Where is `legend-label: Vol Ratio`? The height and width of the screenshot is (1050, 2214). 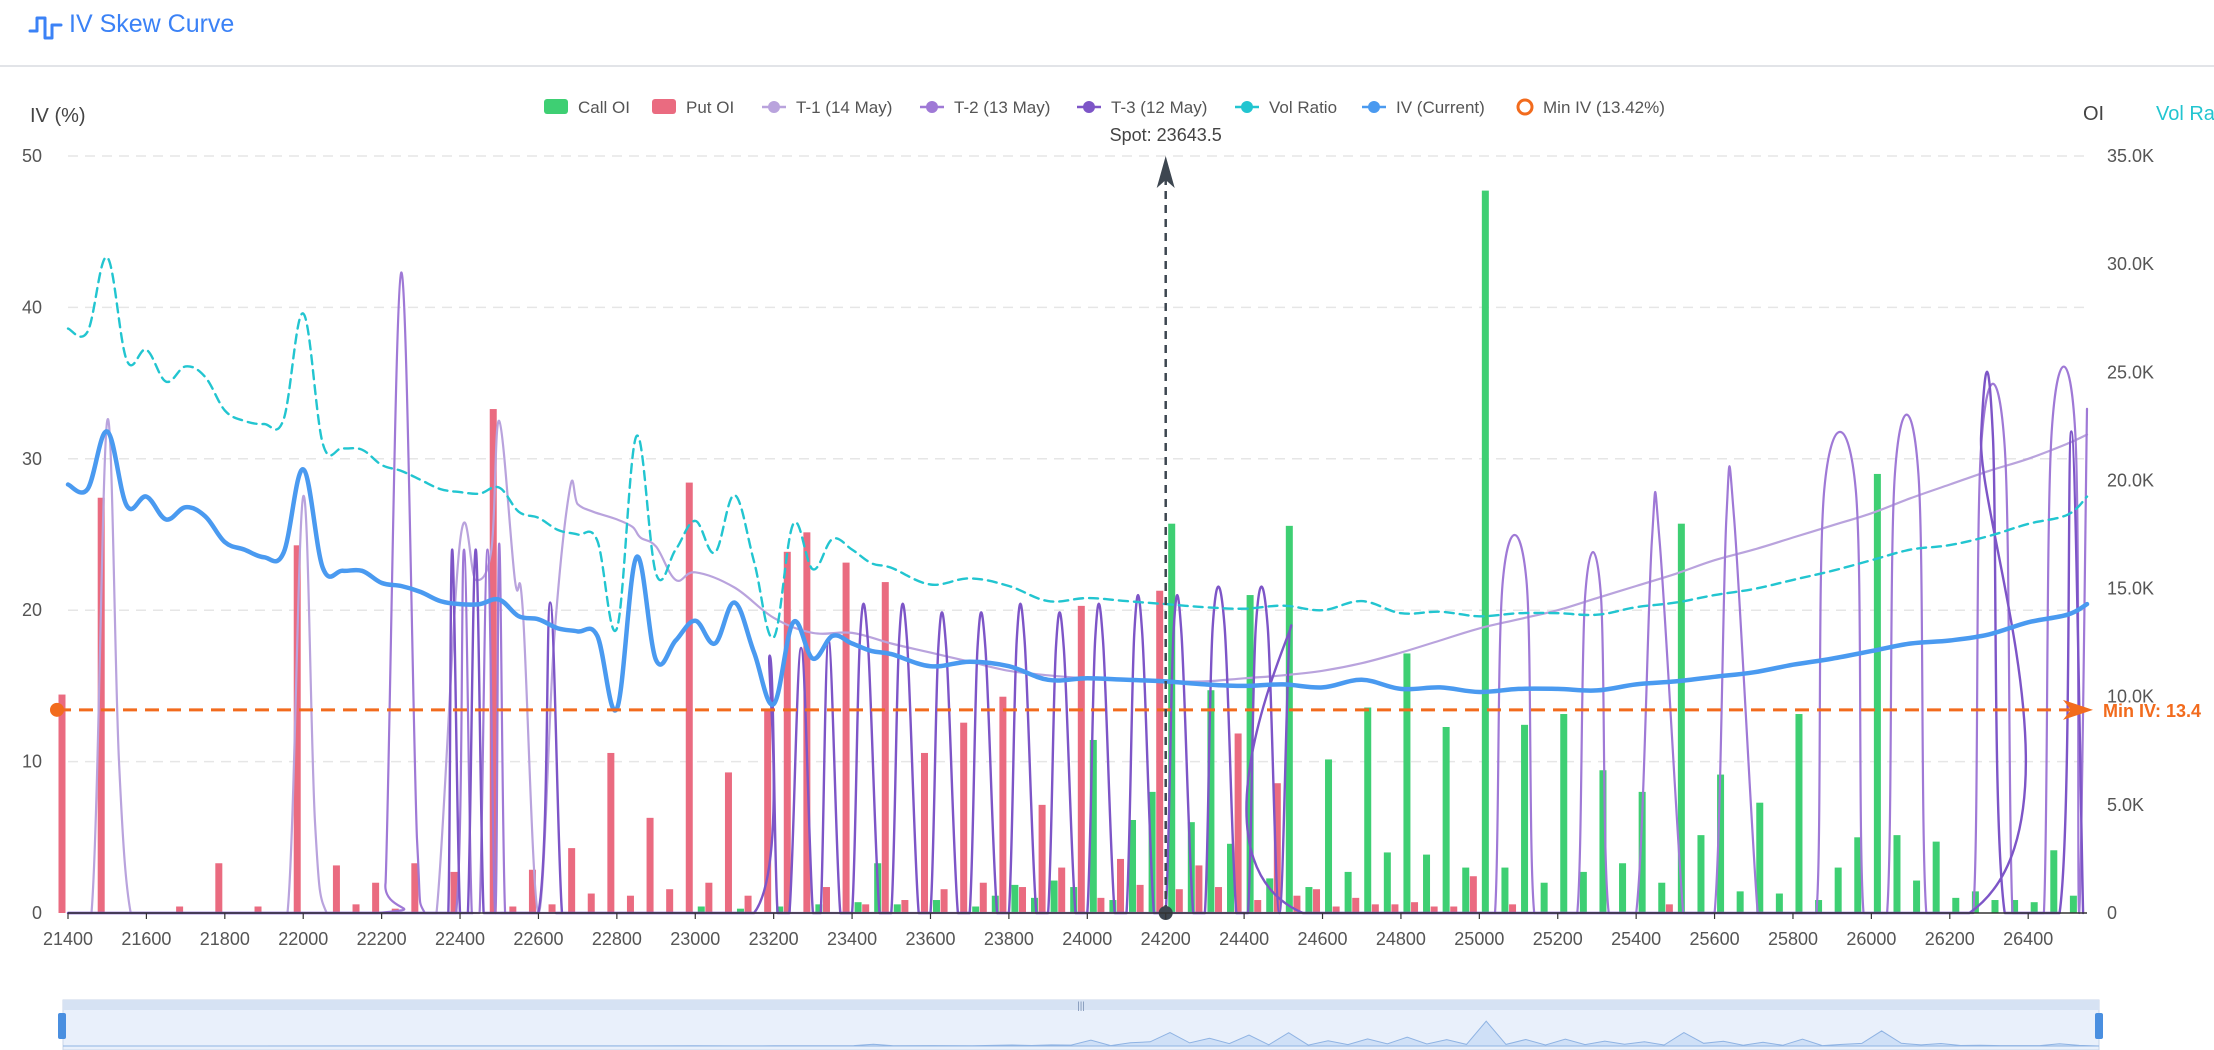
legend-label: Vol Ratio is located at coordinates (1303, 107).